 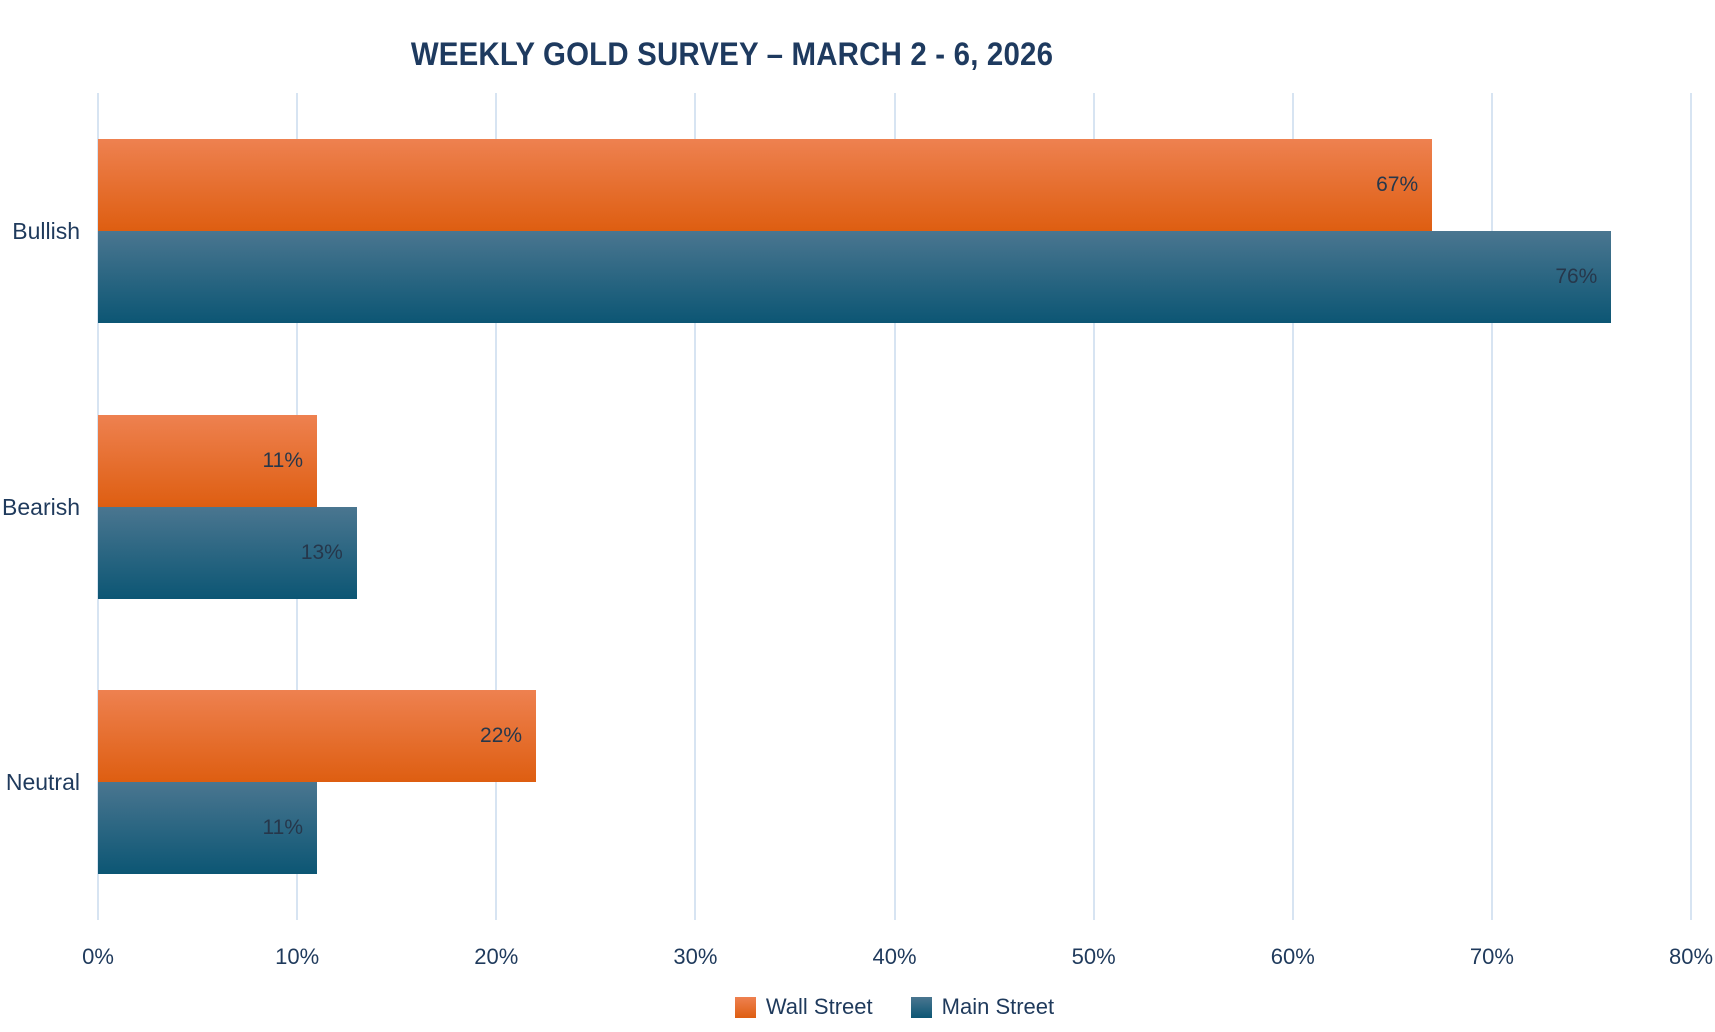 I want to click on category-label-neutral: Neutral, so click(x=42, y=782).